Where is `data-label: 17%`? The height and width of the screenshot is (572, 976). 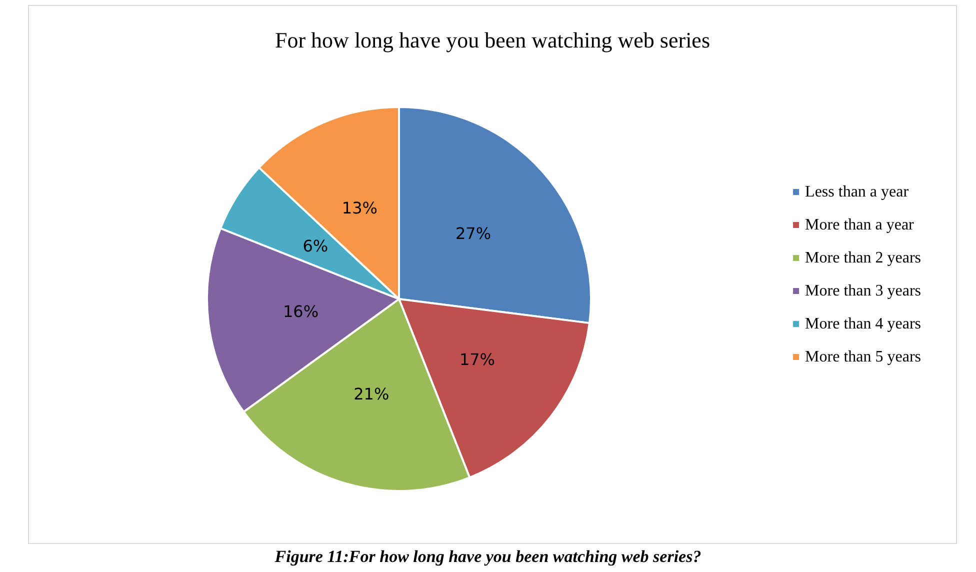 data-label: 17% is located at coordinates (477, 360).